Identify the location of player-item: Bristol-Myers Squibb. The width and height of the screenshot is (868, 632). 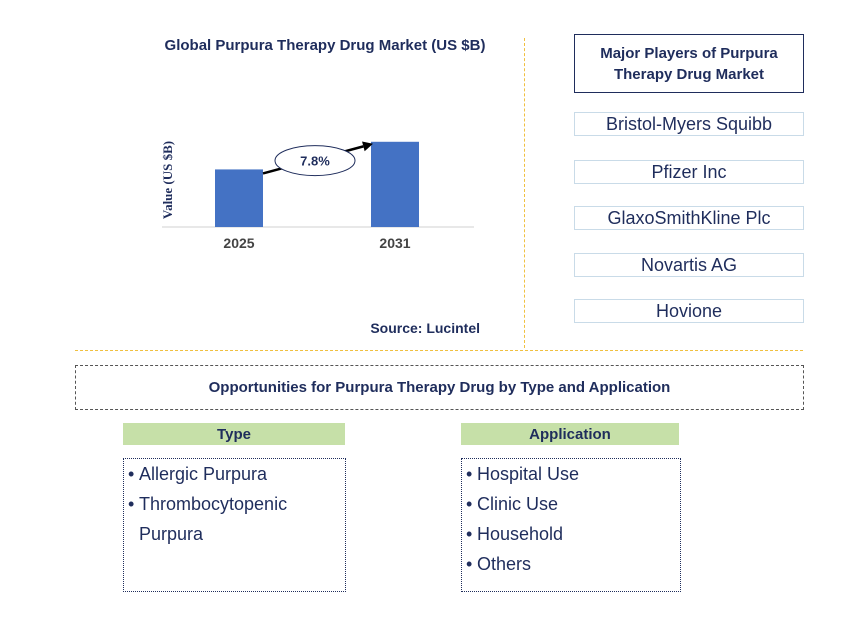
(689, 124).